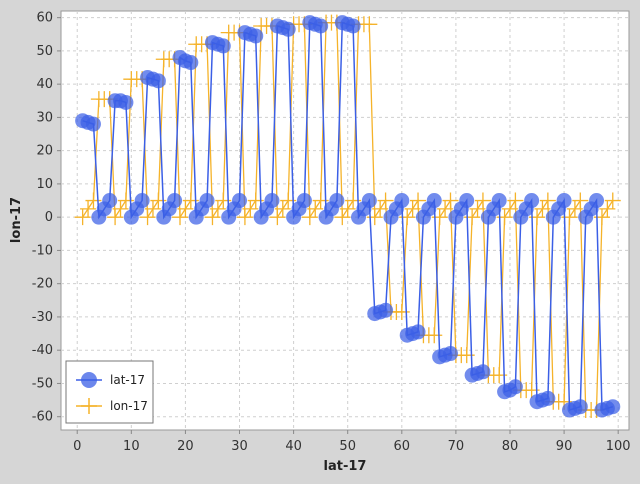 The width and height of the screenshot is (640, 484). Describe the element at coordinates (564, 446) in the screenshot. I see `x-tick-label: 90` at that location.